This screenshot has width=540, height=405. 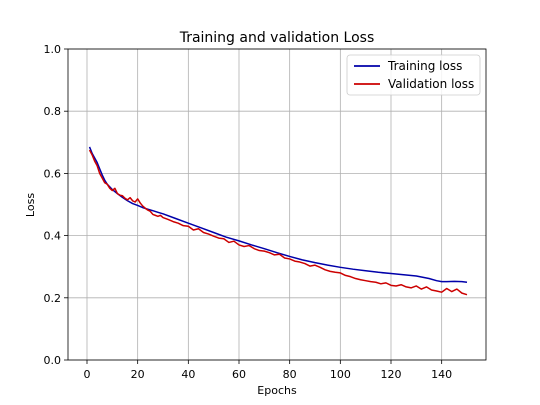 I want to click on x-tick-label: 120, so click(x=391, y=374).